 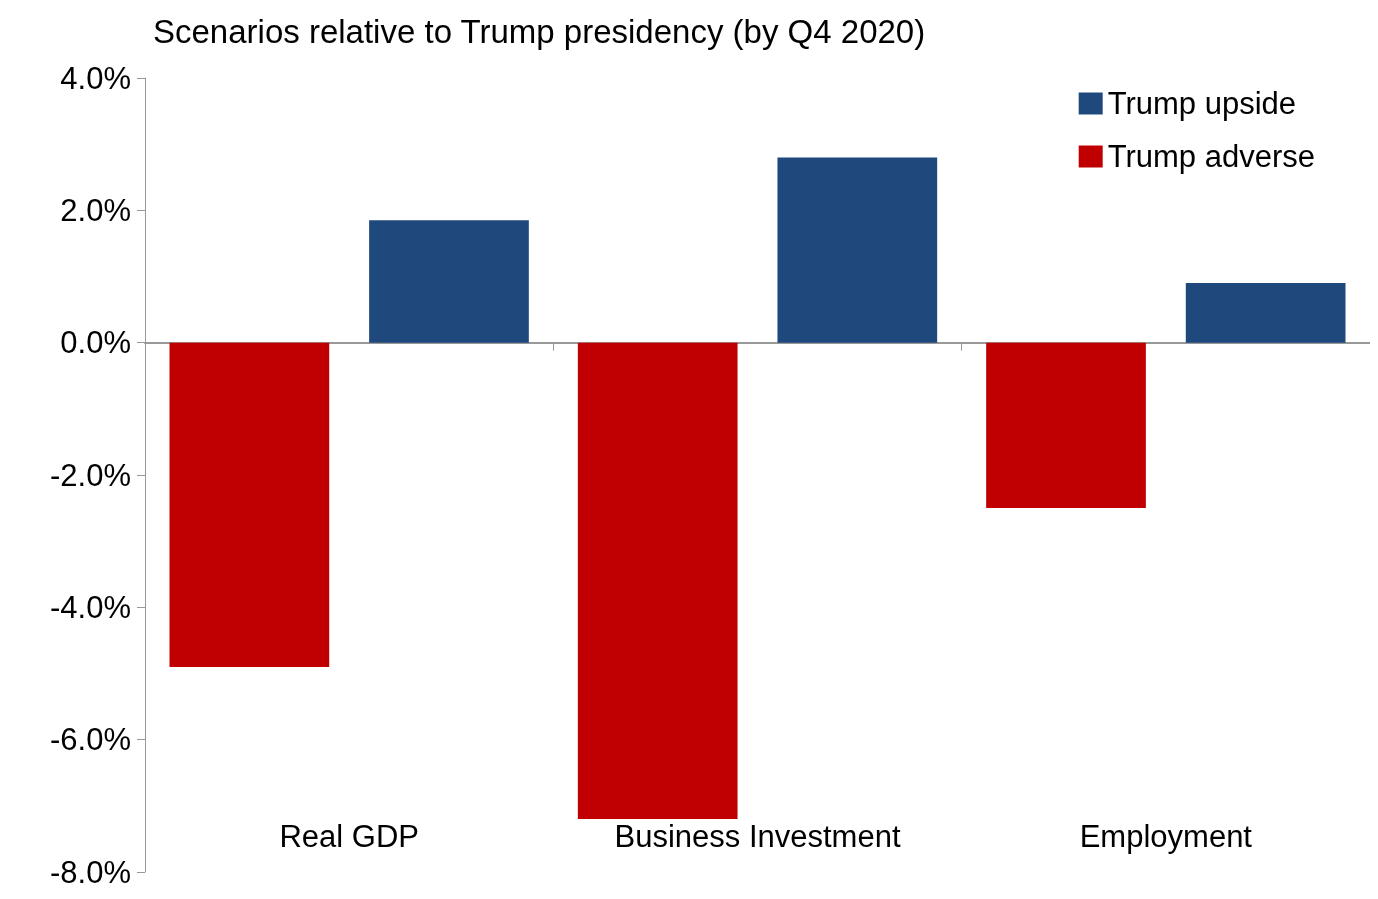 I want to click on y-tick-label: 4.0%, so click(x=95, y=78).